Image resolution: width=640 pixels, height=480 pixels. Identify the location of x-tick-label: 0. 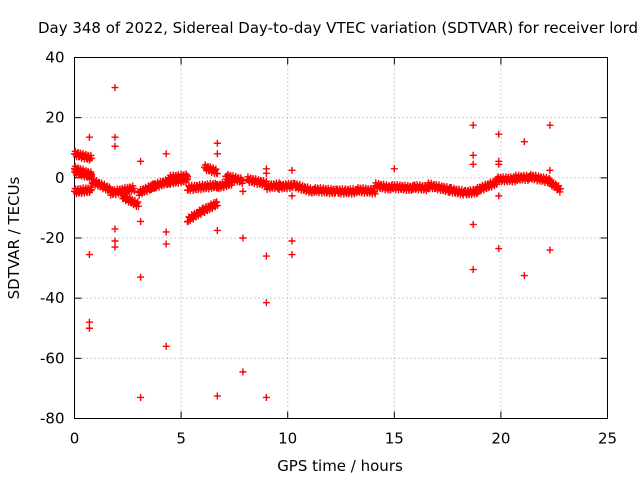
(75, 439).